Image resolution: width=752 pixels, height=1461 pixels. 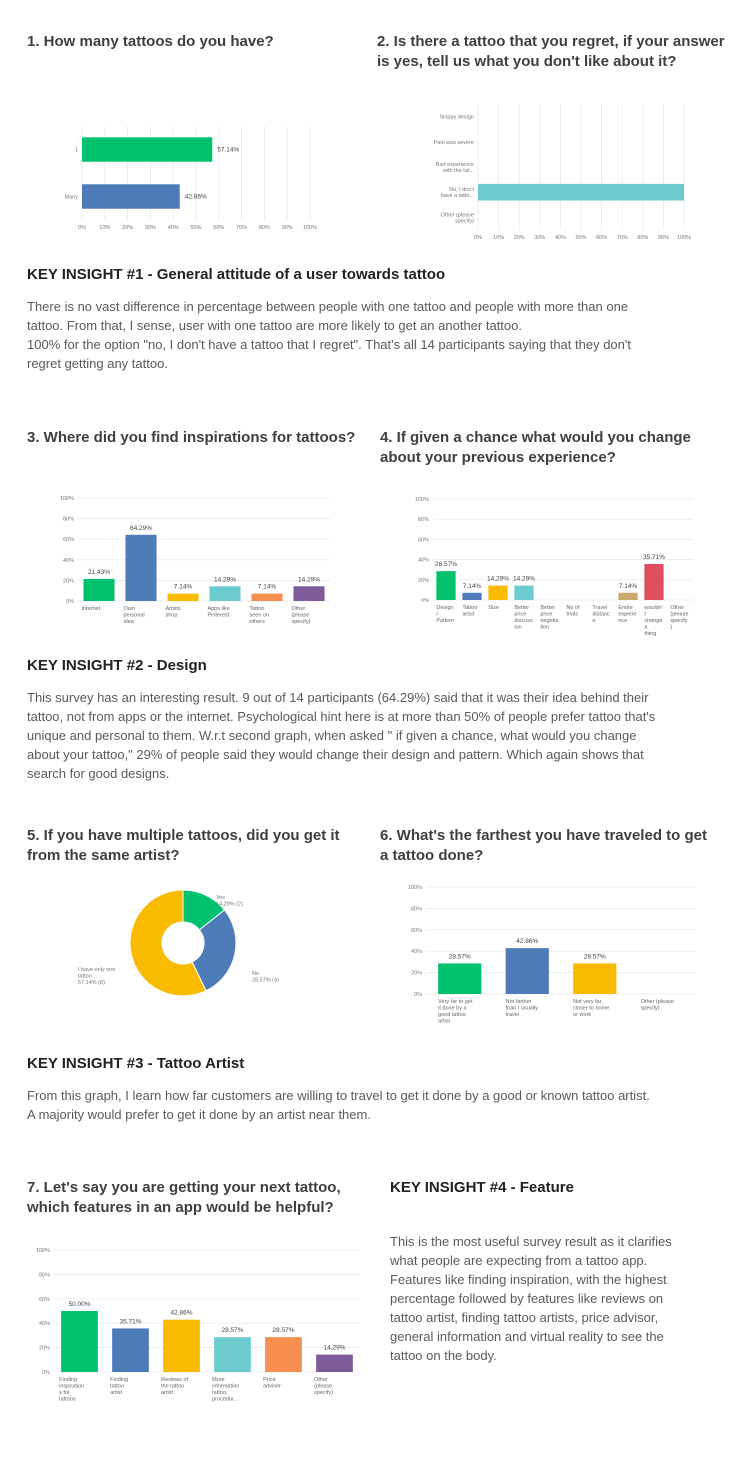 I want to click on insight-3-title: KEY INSIGHT #3 - Tattoo Artist, so click(x=136, y=1063).